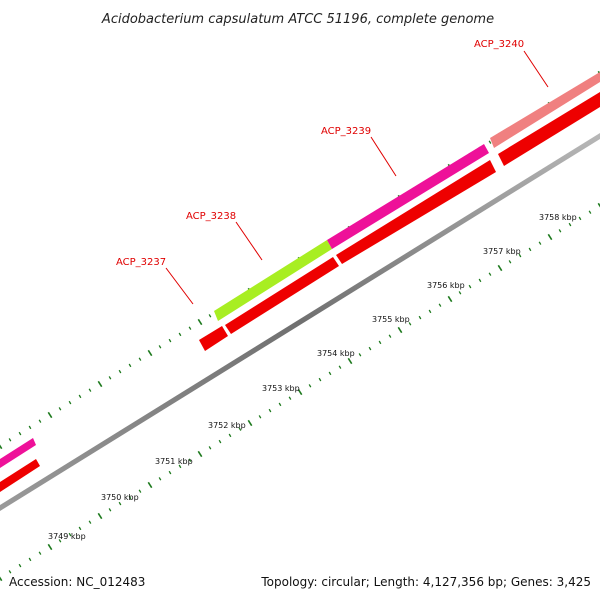 This screenshot has height=600, width=600. I want to click on gene-label-acp-3239: ACP_3239, so click(346, 131).